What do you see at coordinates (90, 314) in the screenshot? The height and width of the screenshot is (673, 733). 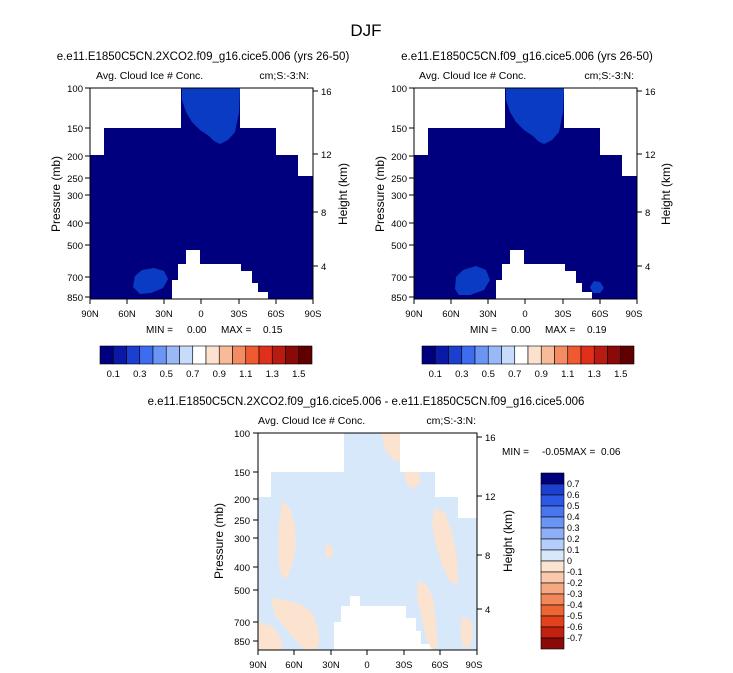 I see `x-tick-label: 90N` at bounding box center [90, 314].